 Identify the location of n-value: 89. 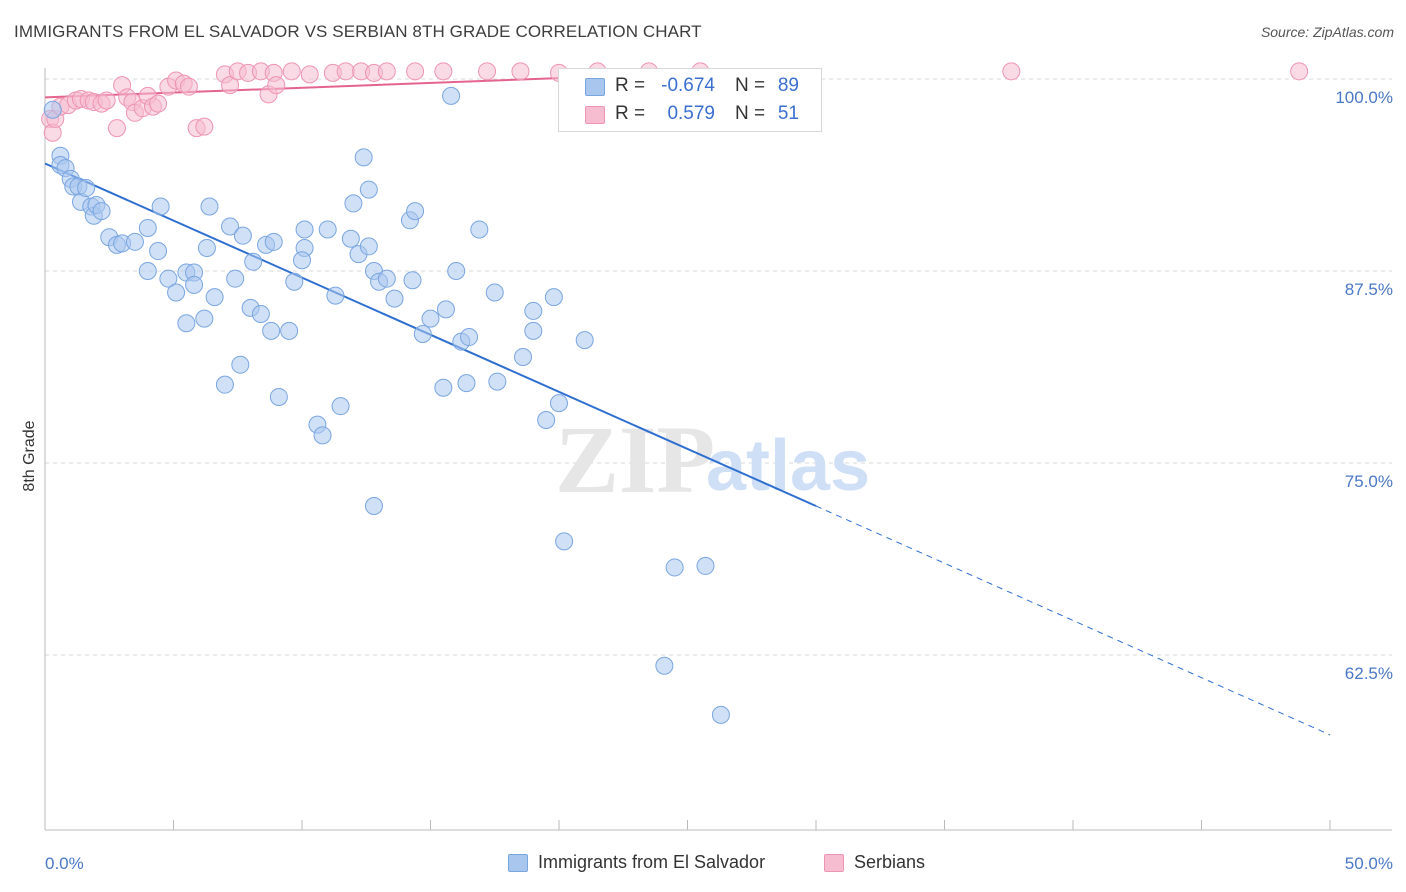
(788, 85).